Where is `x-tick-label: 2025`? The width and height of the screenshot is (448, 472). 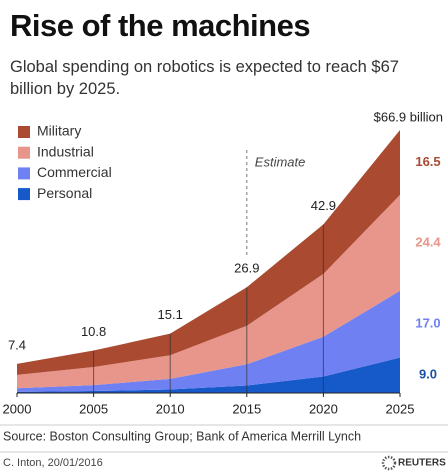 x-tick-label: 2025 is located at coordinates (400, 408).